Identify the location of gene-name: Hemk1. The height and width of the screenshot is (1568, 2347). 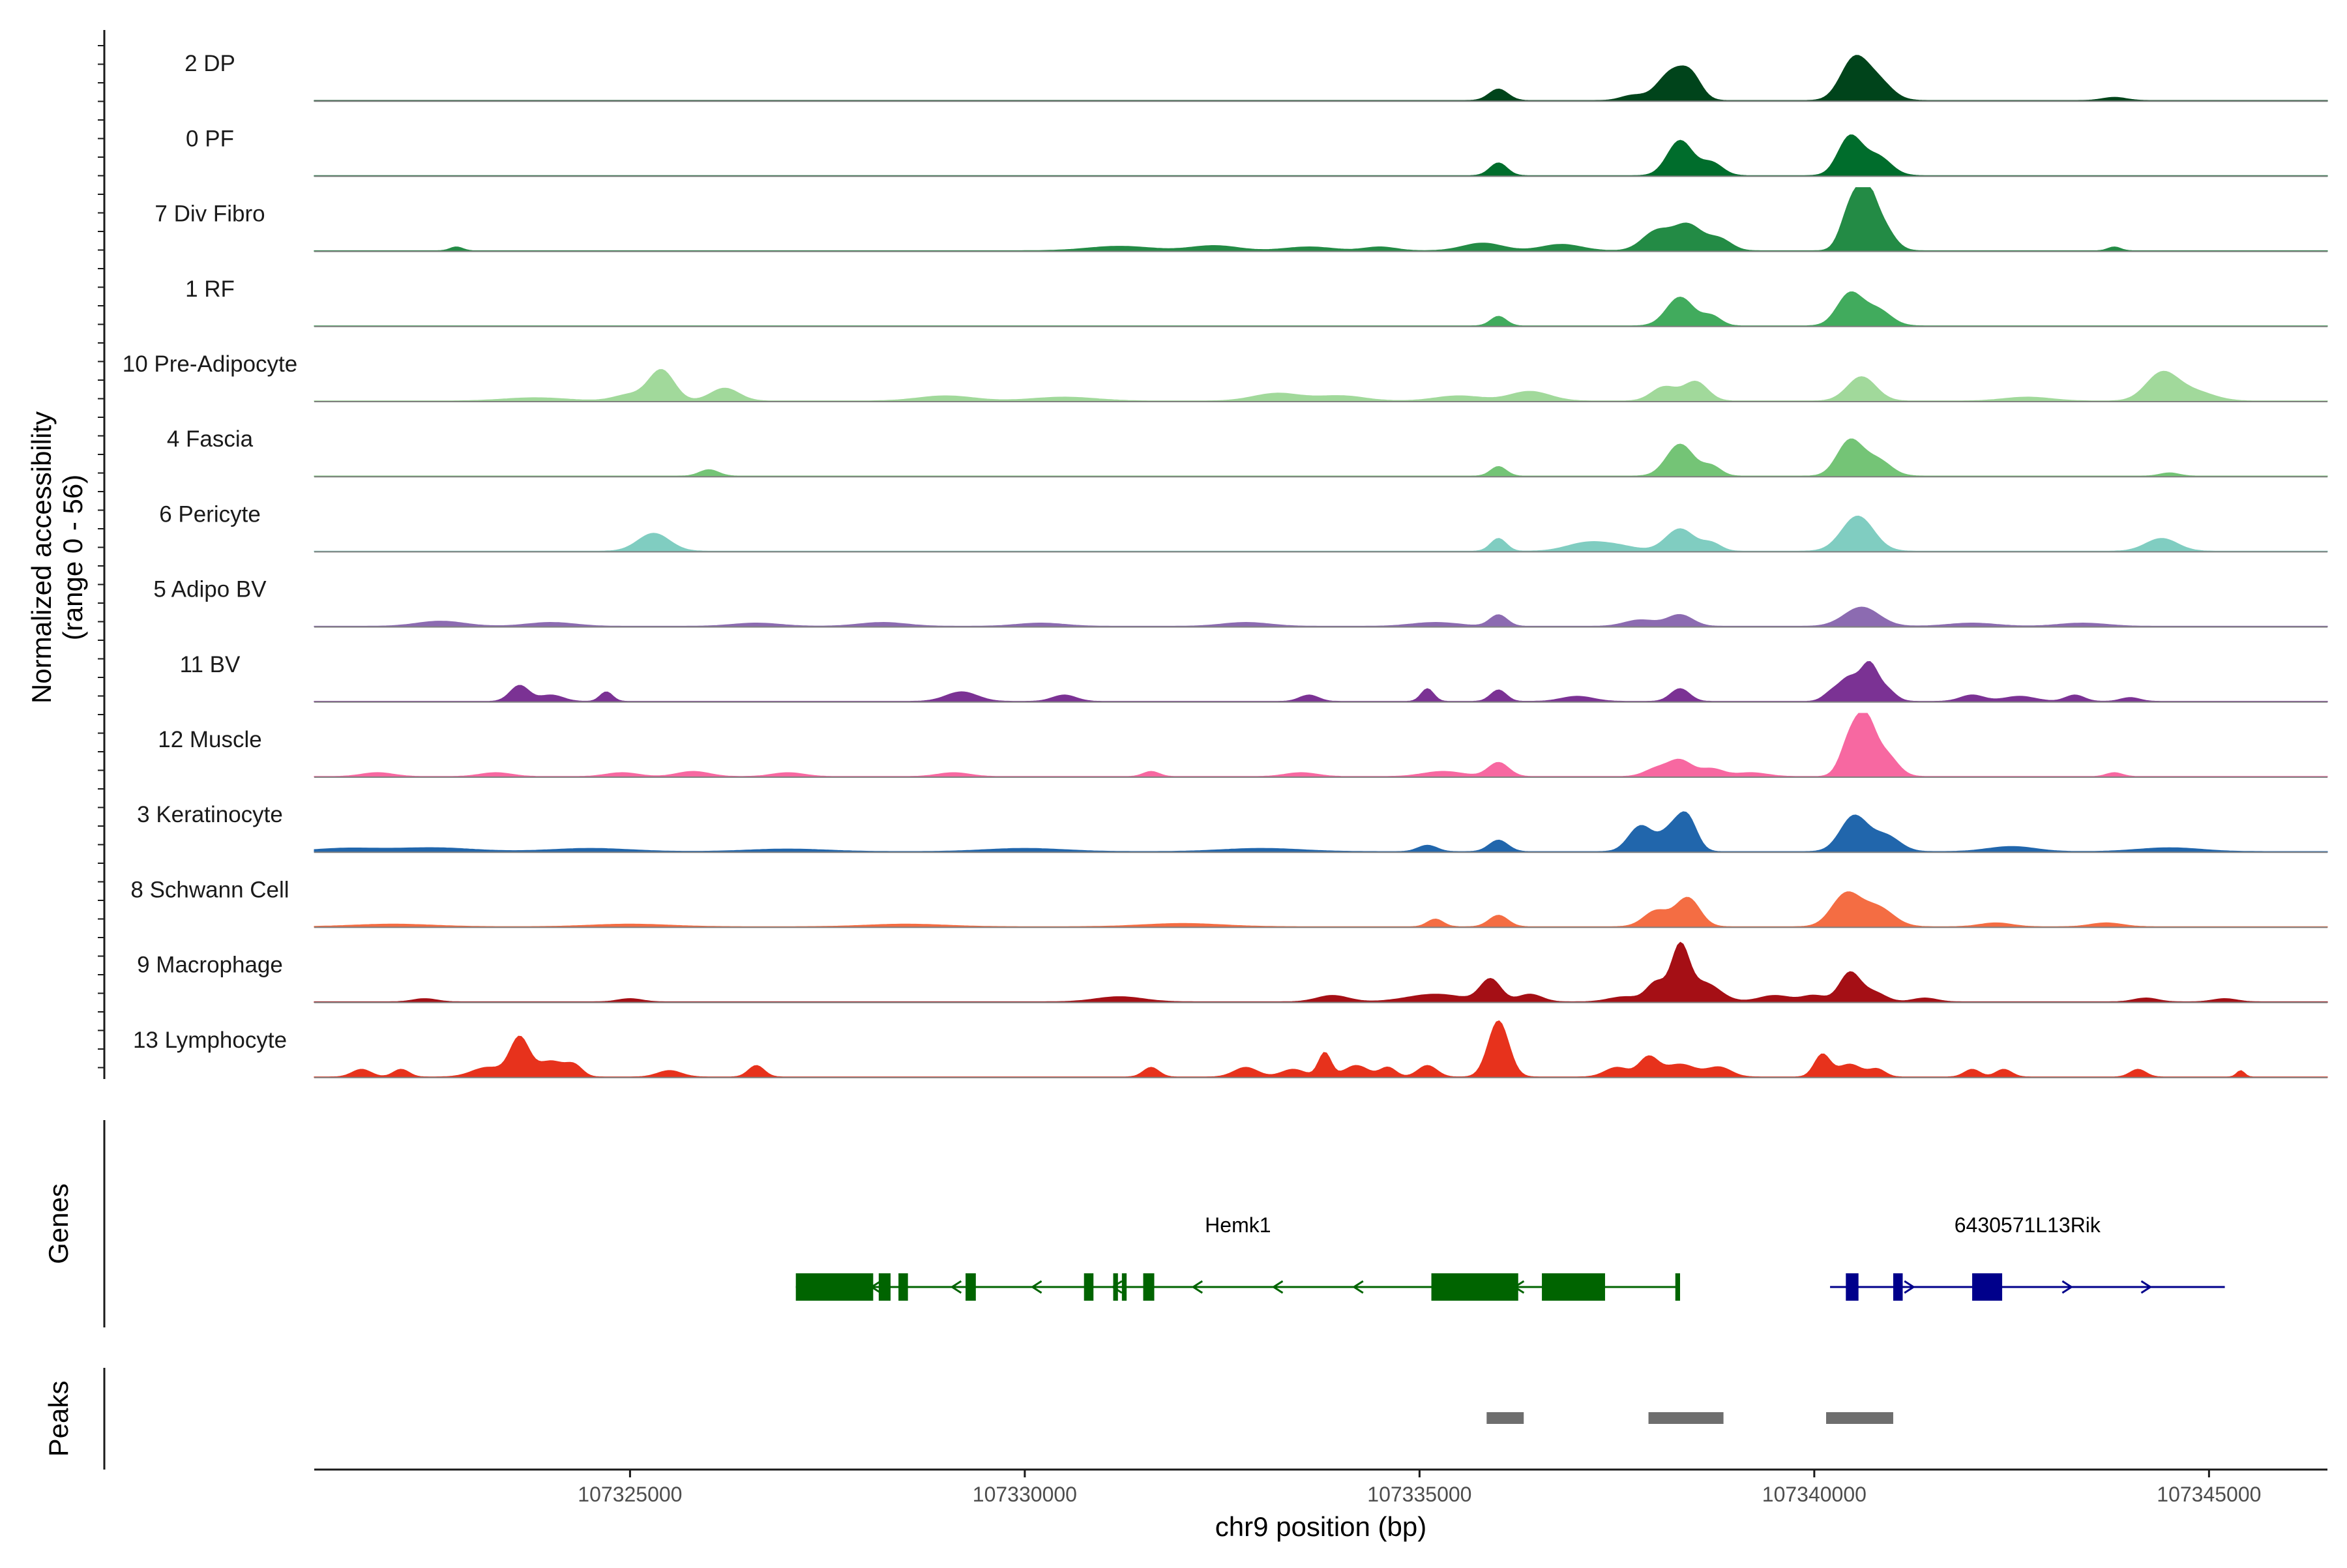
(1238, 1225).